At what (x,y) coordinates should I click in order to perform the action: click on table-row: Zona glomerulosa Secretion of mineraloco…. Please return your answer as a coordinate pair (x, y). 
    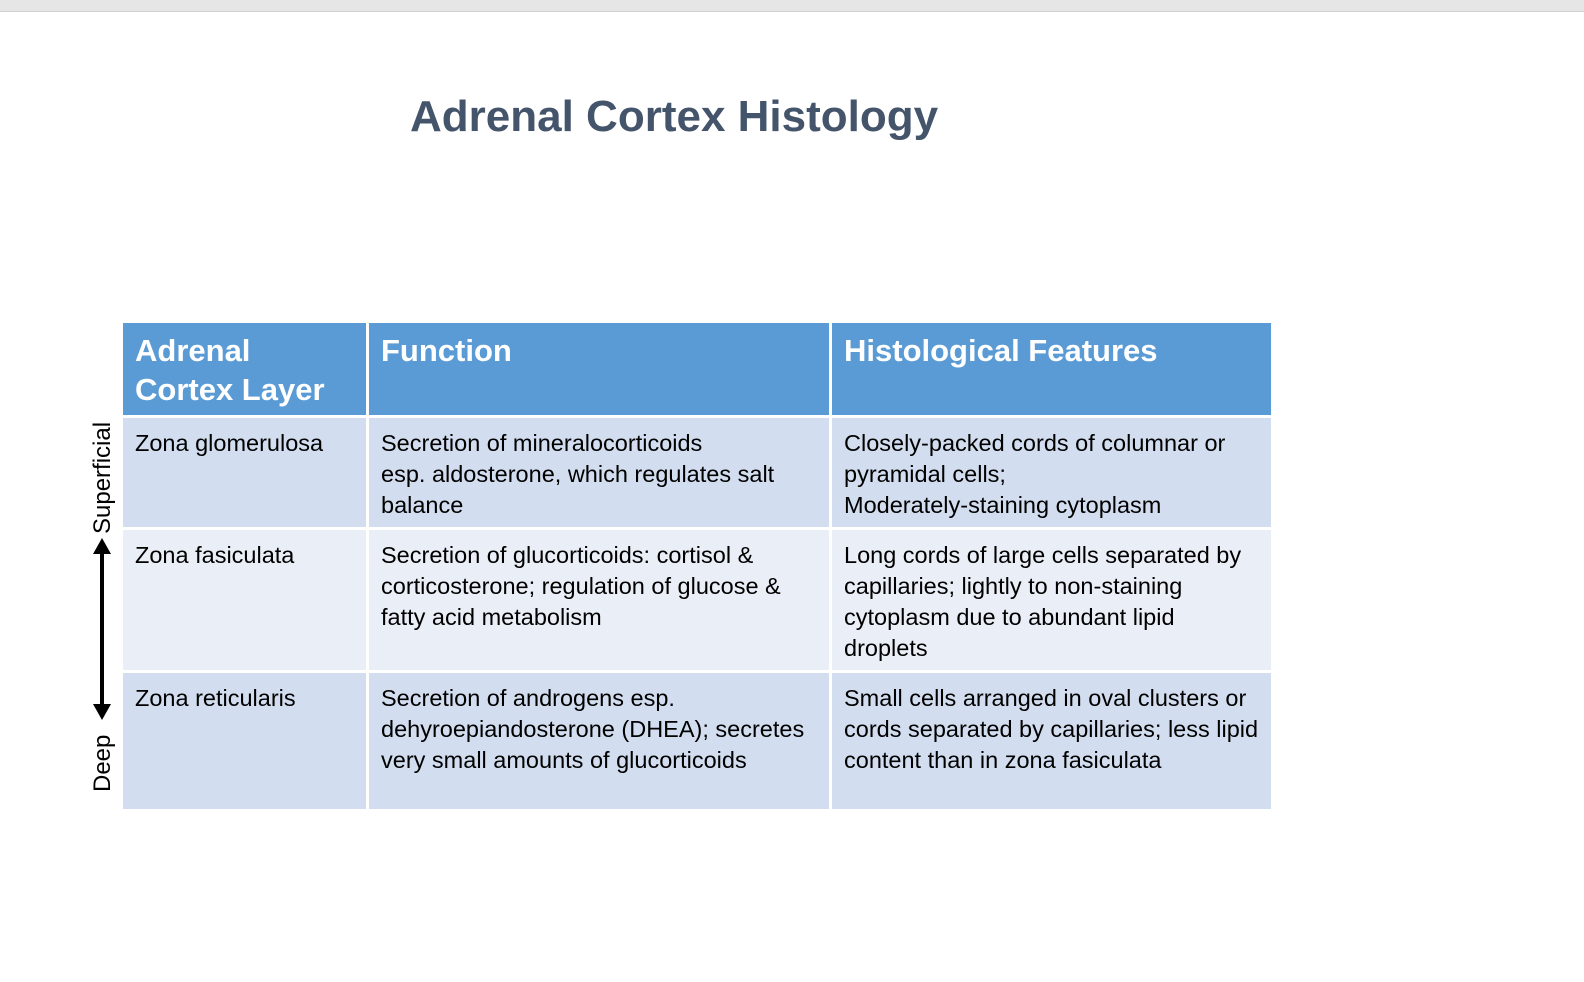
    Looking at the image, I should click on (697, 472).